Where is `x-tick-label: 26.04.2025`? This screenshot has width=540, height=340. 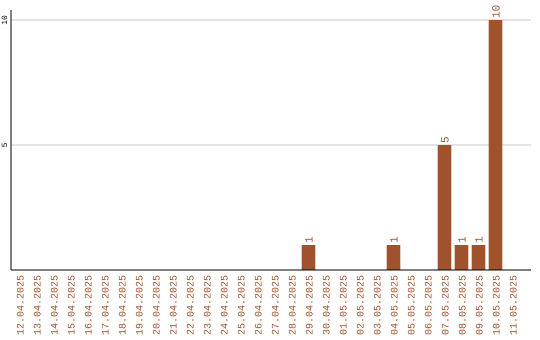
x-tick-label: 26.04.2025 is located at coordinates (260, 305).